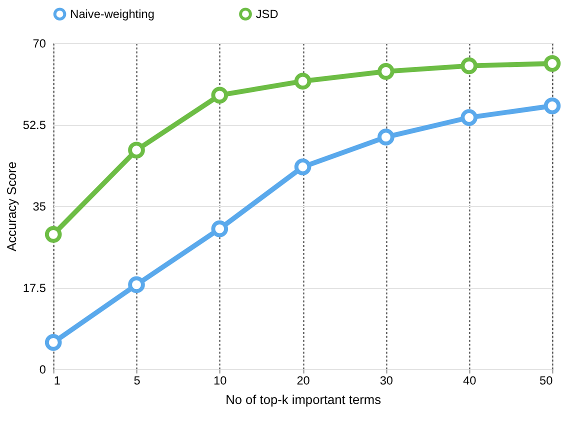  What do you see at coordinates (34, 125) in the screenshot?
I see `y-tick-label: 52.5` at bounding box center [34, 125].